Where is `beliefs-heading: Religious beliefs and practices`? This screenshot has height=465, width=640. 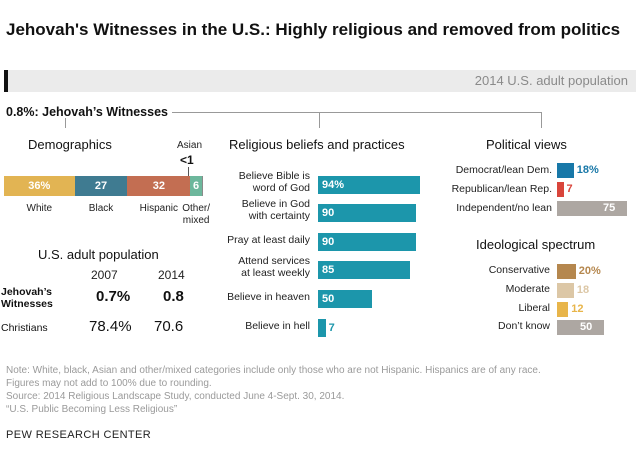 beliefs-heading: Religious beliefs and practices is located at coordinates (317, 144).